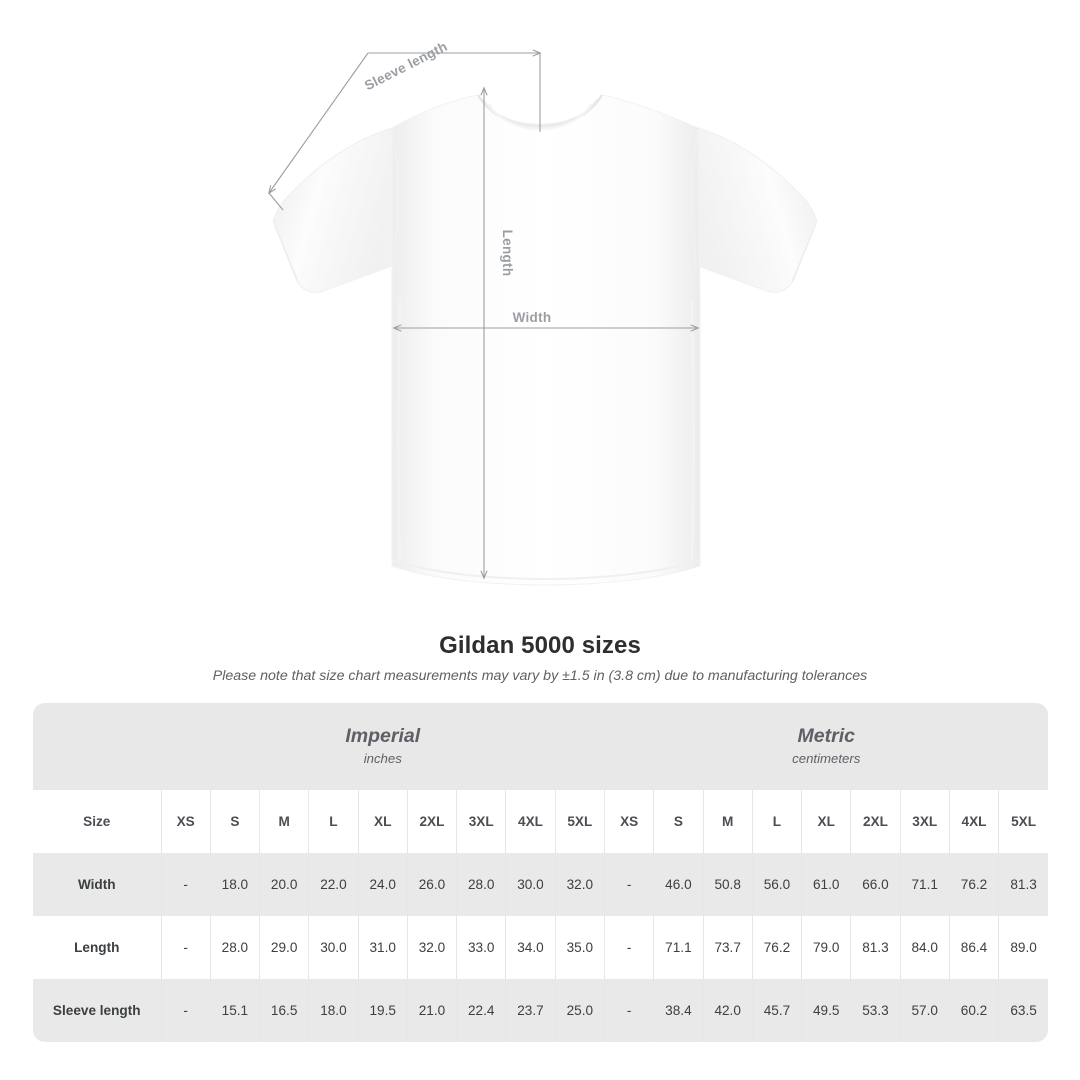 Image resolution: width=1080 pixels, height=1080 pixels. I want to click on cell-value: 15.1, so click(235, 1010).